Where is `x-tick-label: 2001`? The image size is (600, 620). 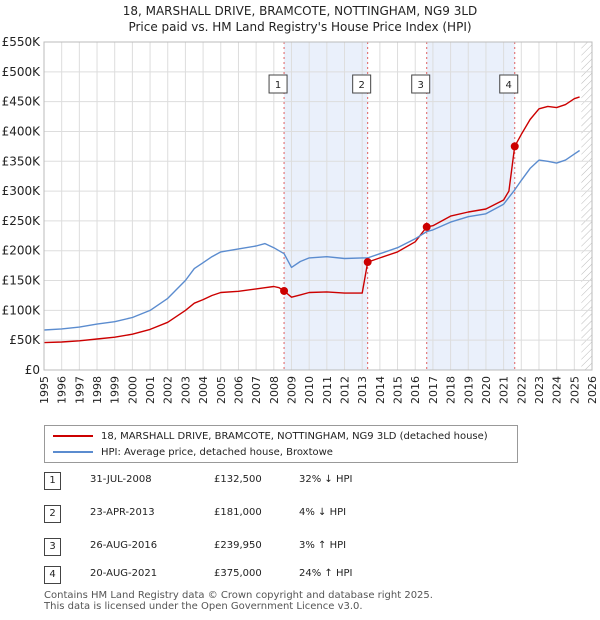 x-tick-label: 2001 is located at coordinates (150, 390).